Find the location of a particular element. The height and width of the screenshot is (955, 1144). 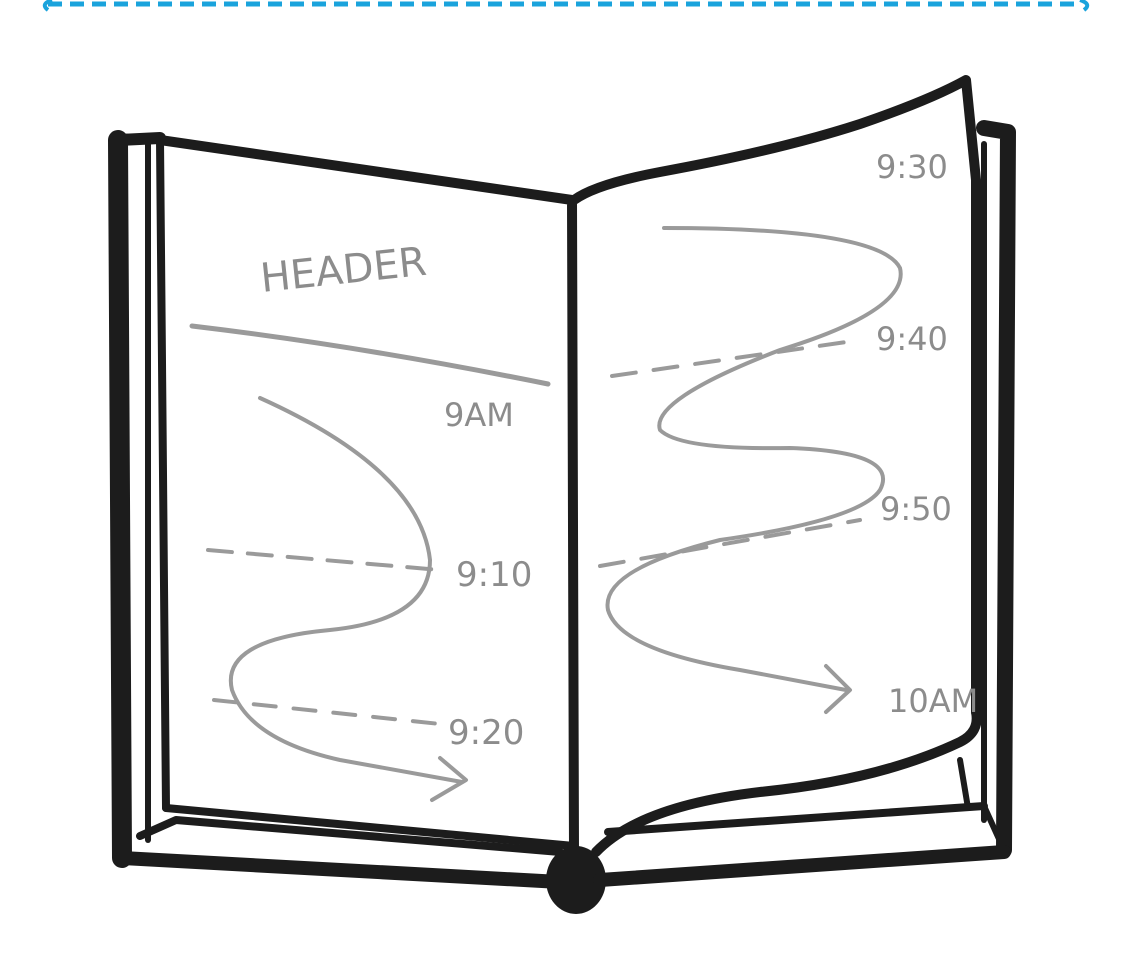

flow-arrow-head-left is located at coordinates (449, 779).